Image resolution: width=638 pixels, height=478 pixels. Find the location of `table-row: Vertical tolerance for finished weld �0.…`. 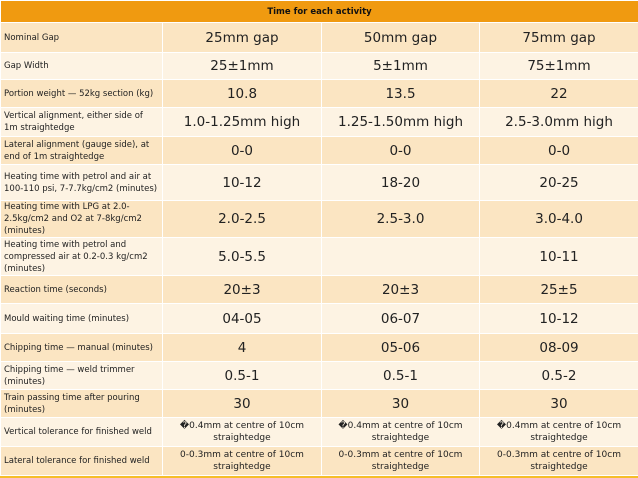

table-row: Vertical tolerance for finished weld �0.… is located at coordinates (319, 432).